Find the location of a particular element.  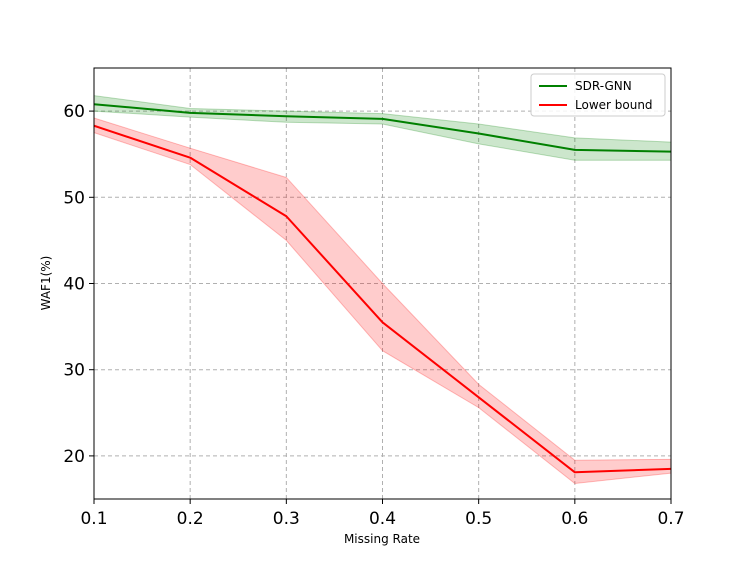

x-tick-label: 0.6 is located at coordinates (574, 519).